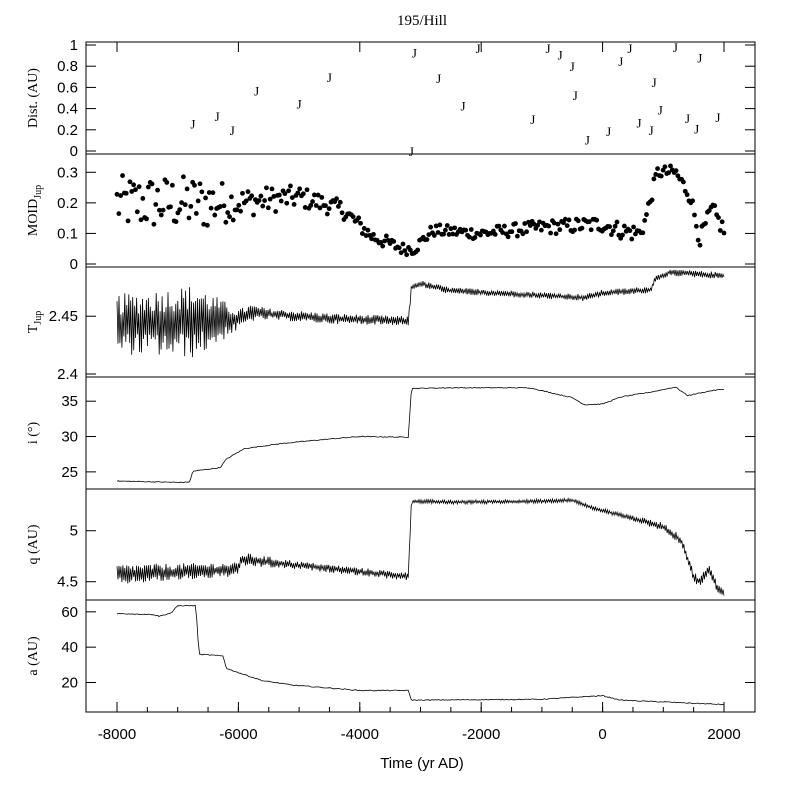 The height and width of the screenshot is (797, 797). Describe the element at coordinates (63, 316) in the screenshot. I see `y-tick-label: 2.45` at that location.